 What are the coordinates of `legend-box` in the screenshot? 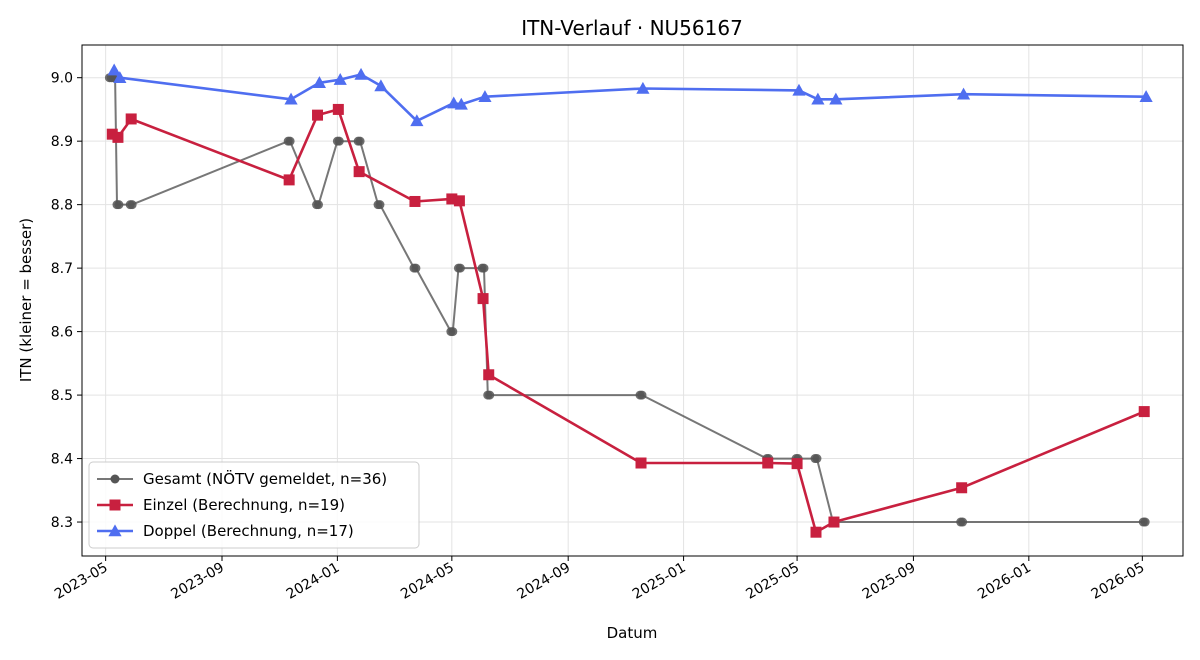 It's located at (254, 505).